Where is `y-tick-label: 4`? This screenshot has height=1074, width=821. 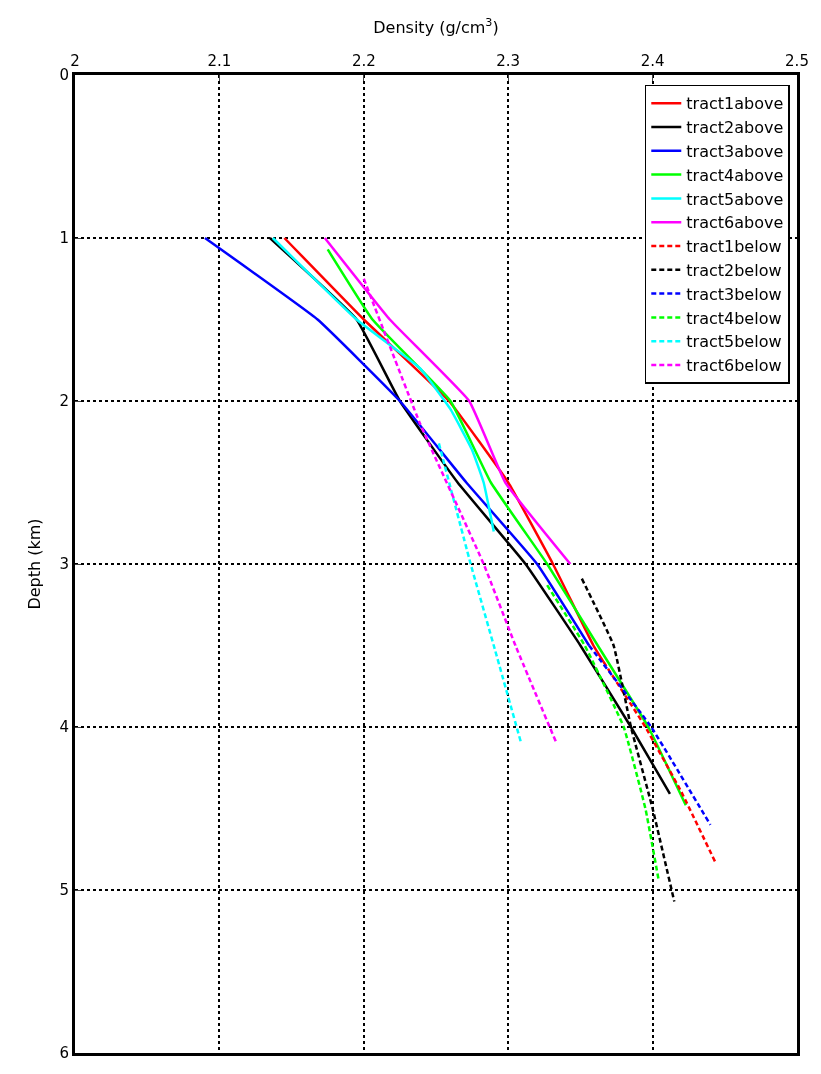
y-tick-label: 4 is located at coordinates (64, 727).